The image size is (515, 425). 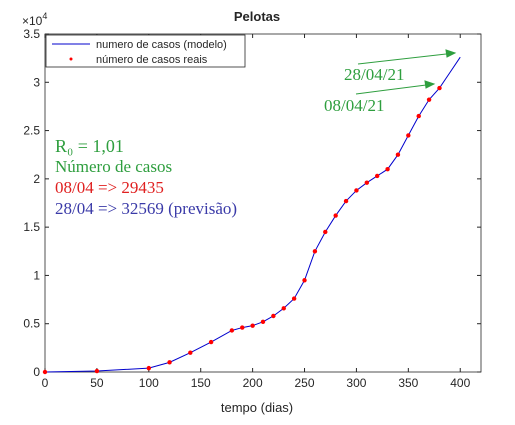 I want to click on arrows, so click(x=406, y=72).